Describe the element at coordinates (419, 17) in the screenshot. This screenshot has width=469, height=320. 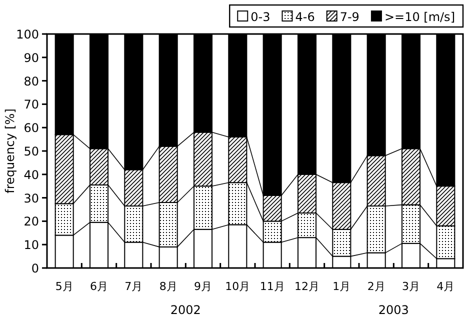
I see `legend-label: >=10 [m/s]` at that location.